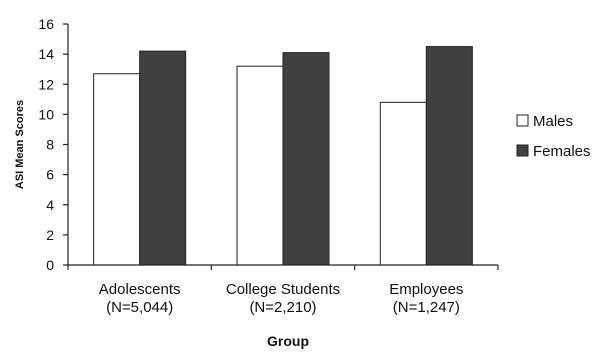  Describe the element at coordinates (283, 267) in the screenshot. I see `x-axis-ticks` at that location.